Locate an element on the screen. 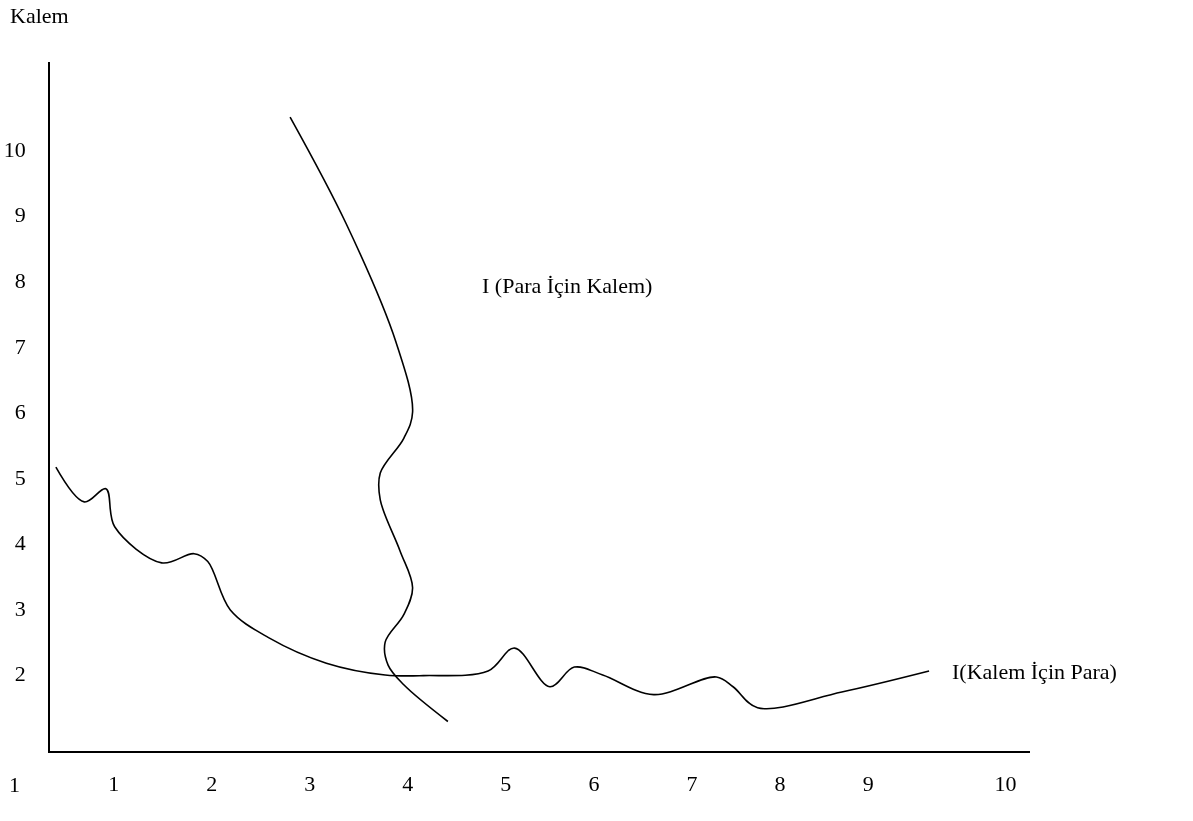 This screenshot has width=1193, height=821. x-tick-label: 4 is located at coordinates (408, 784).